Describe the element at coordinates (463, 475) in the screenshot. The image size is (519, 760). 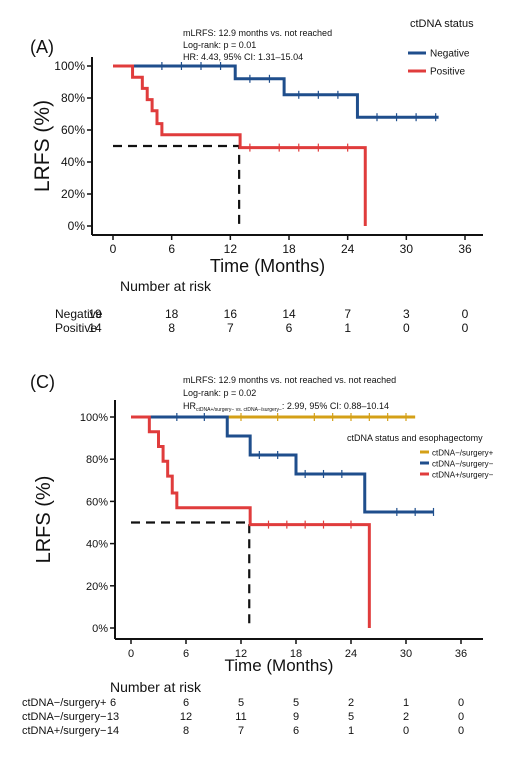
I see `legend-label: ctDNA+/surgery−` at that location.